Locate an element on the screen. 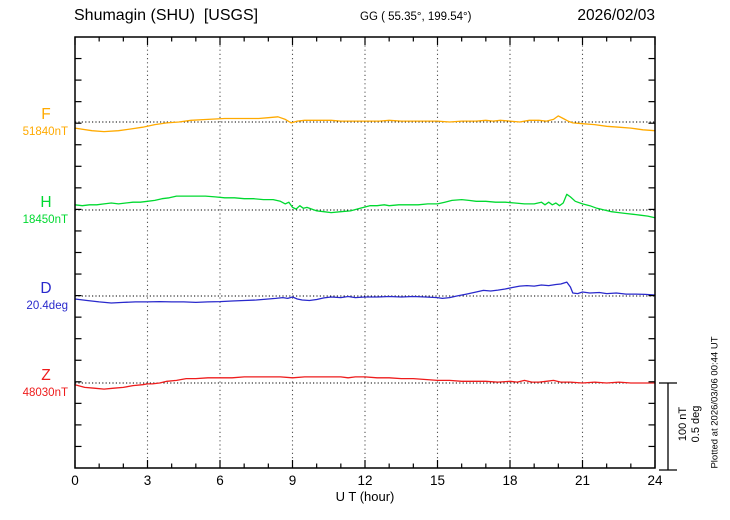 This screenshot has height=520, width=730. x-axis-label: U T (hour) is located at coordinates (365, 496).